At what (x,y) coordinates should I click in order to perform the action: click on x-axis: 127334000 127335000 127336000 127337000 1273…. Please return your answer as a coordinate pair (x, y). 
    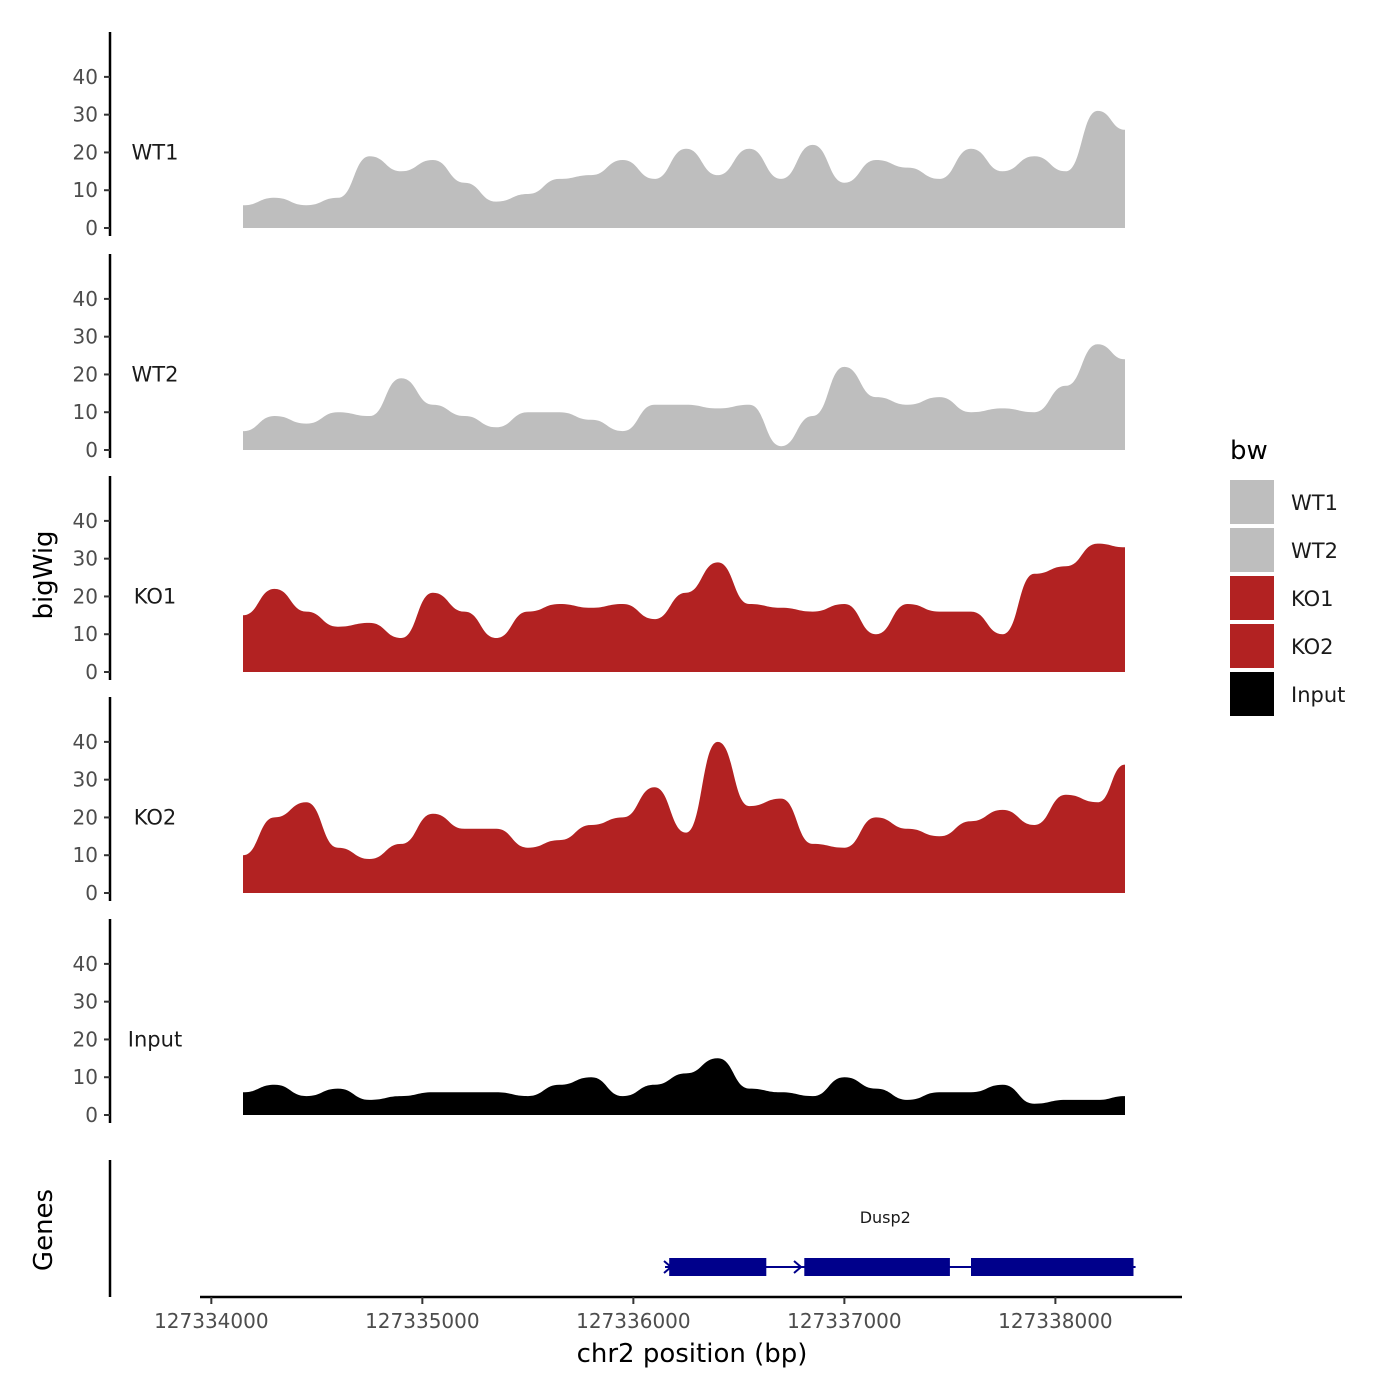
    Looking at the image, I should click on (668, 1314).